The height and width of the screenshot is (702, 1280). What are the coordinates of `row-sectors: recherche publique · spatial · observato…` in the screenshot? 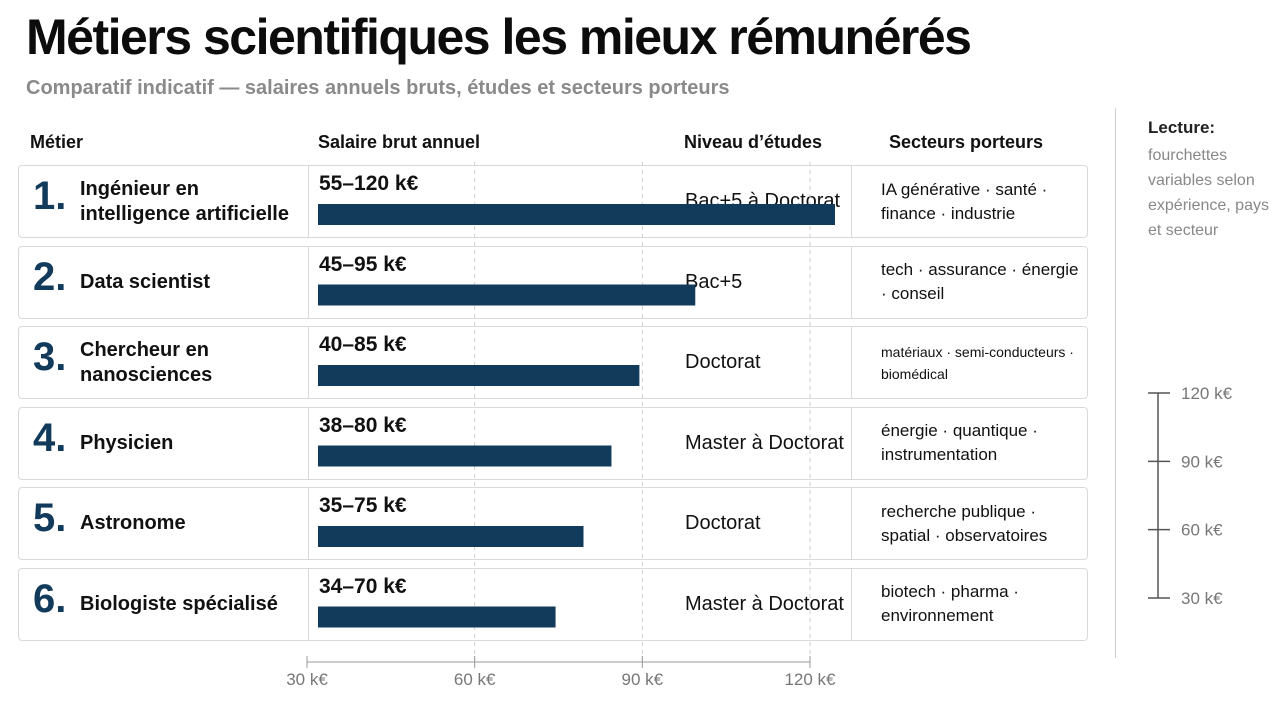 It's located at (964, 523).